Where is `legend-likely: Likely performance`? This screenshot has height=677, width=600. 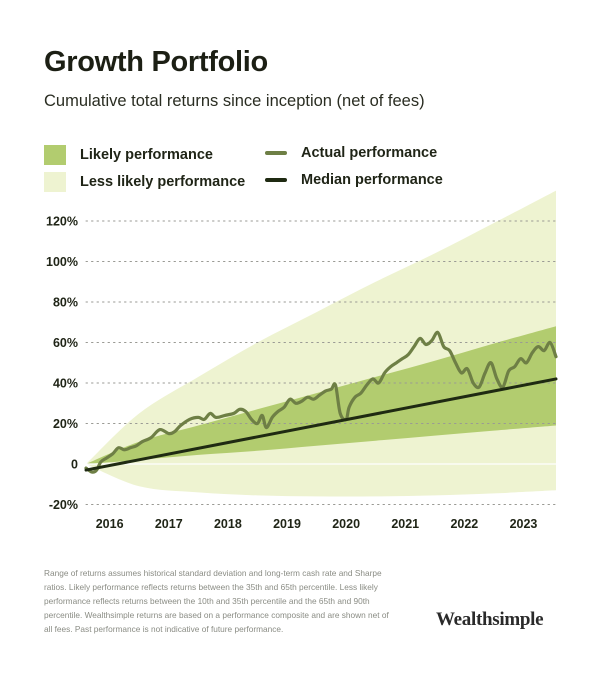 legend-likely: Likely performance is located at coordinates (128, 155).